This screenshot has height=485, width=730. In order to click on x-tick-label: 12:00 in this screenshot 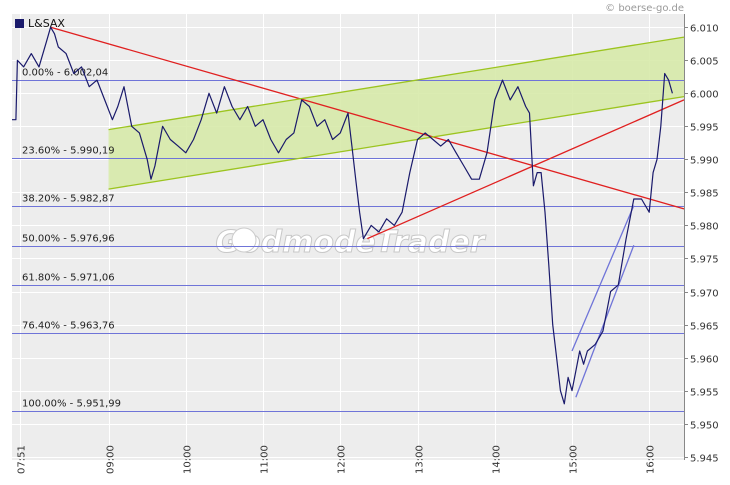, I will do `click(342, 459)`.